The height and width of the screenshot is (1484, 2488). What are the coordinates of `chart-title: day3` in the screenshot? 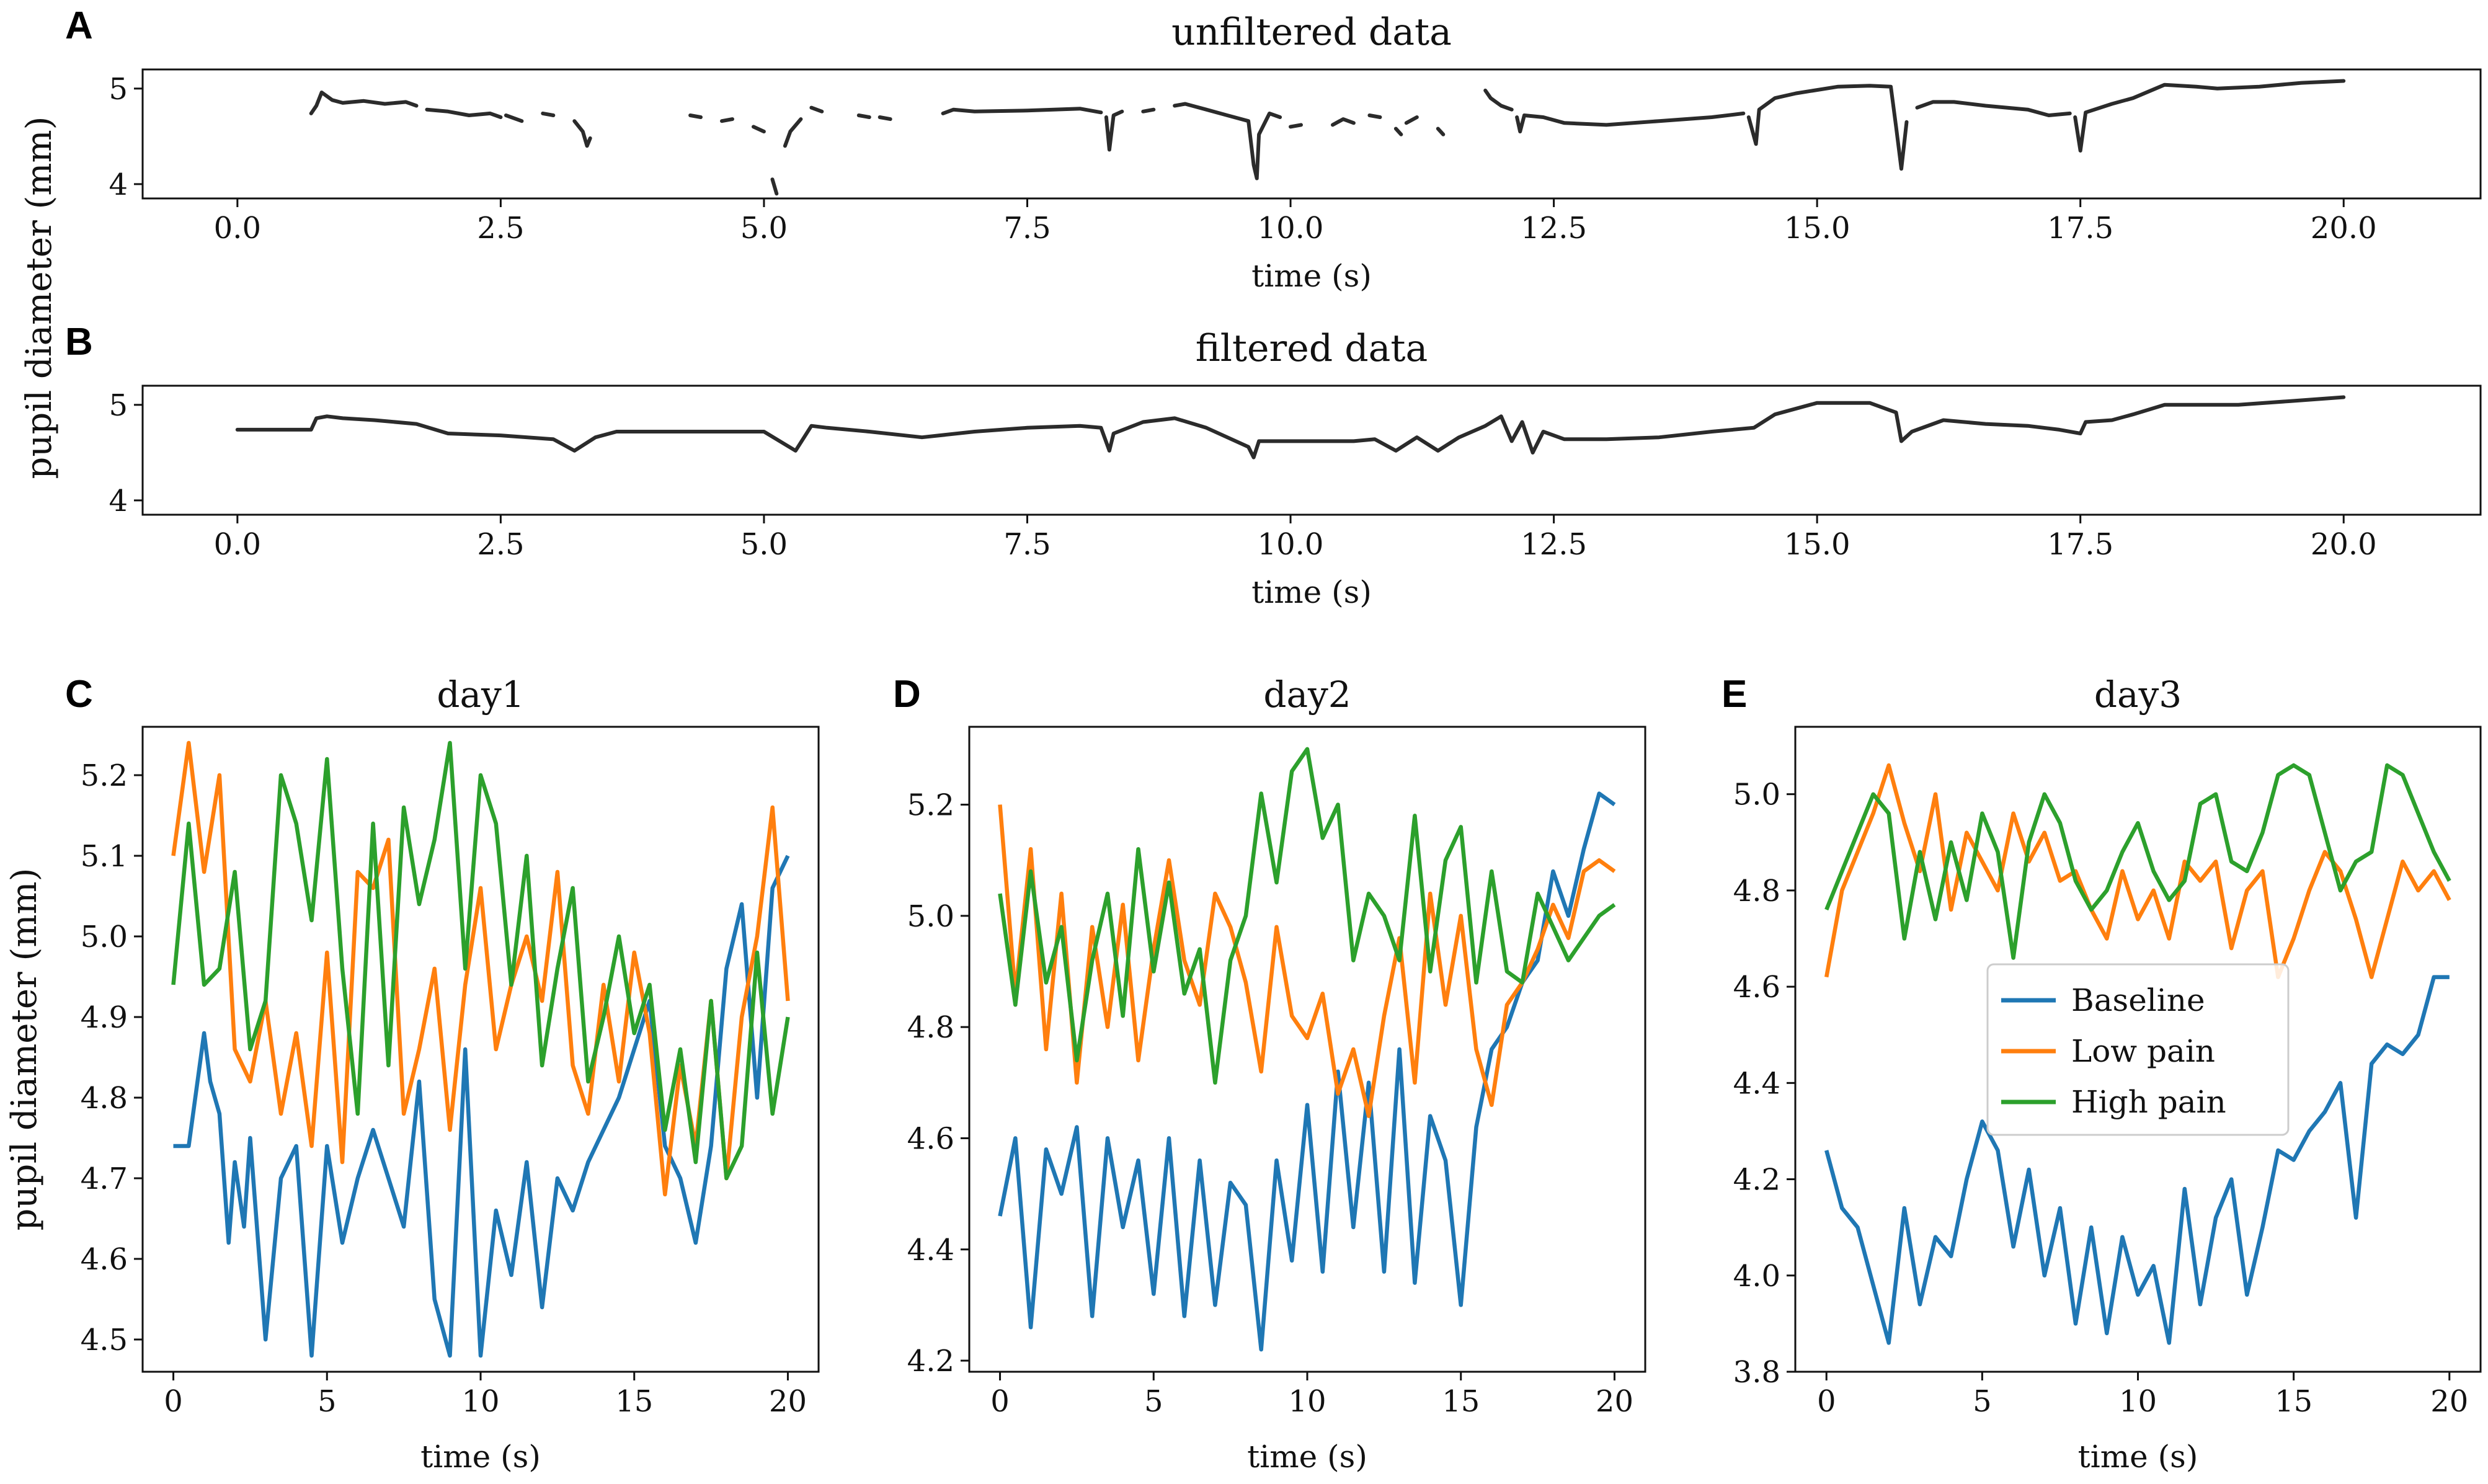 It's located at (2138, 694).